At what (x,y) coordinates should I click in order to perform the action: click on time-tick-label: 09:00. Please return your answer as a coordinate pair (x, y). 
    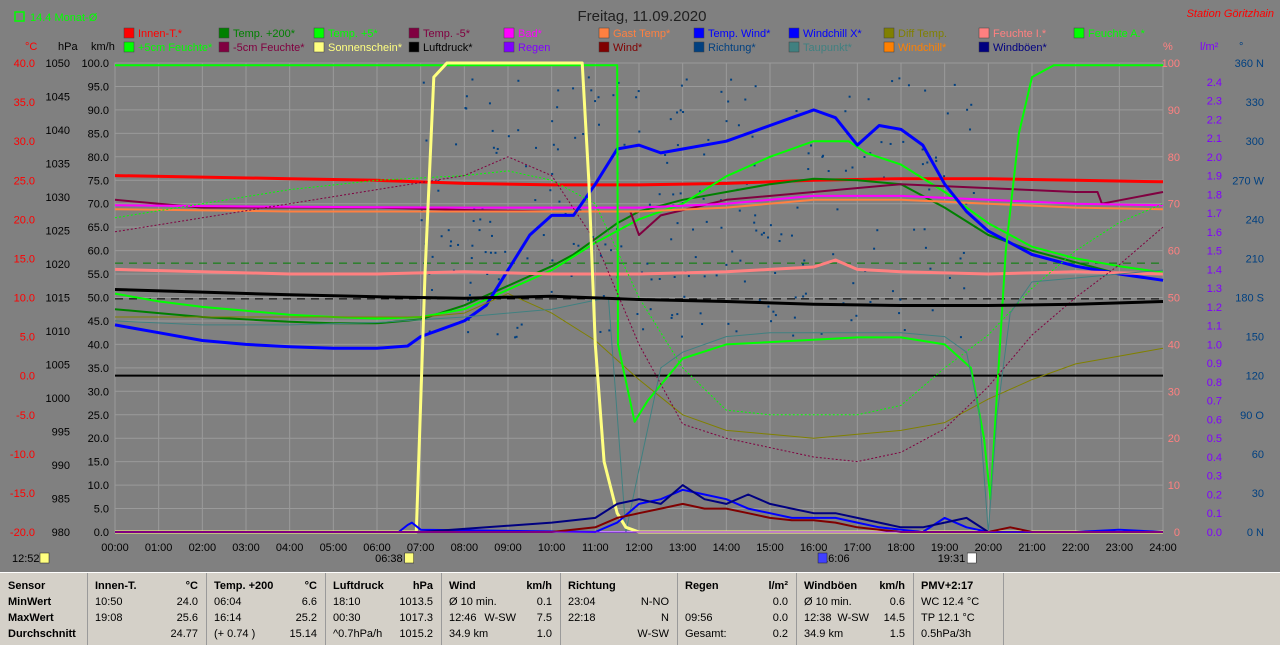
    Looking at the image, I should click on (508, 548).